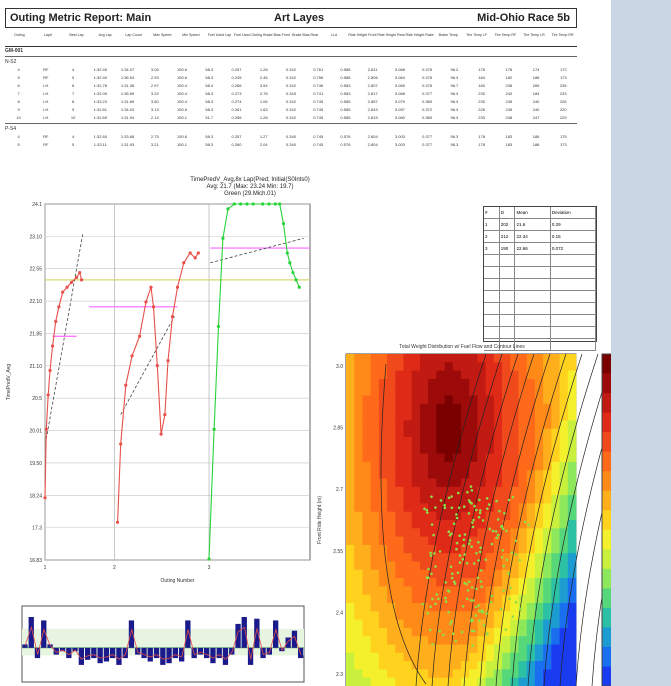  I want to click on table-cell: 0.376, so click(427, 77).